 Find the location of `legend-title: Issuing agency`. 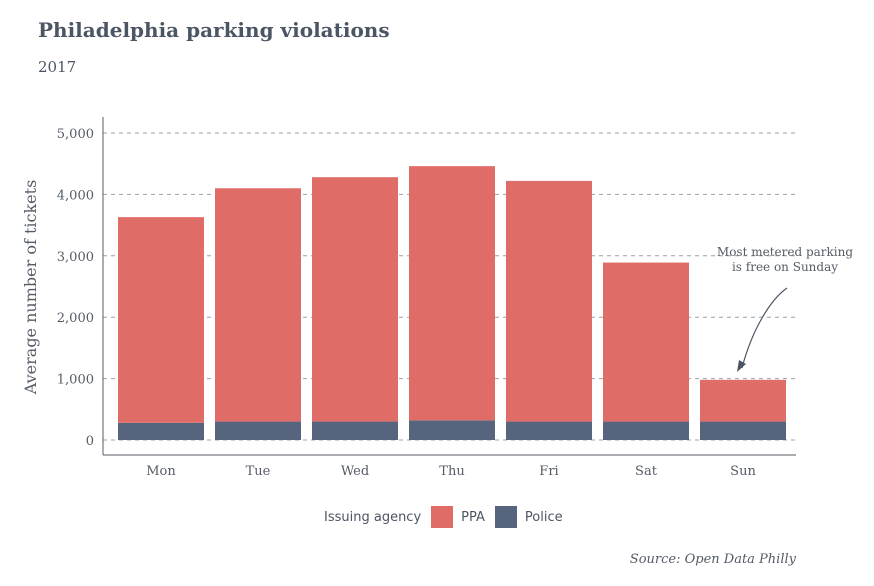

legend-title: Issuing agency is located at coordinates (373, 517).